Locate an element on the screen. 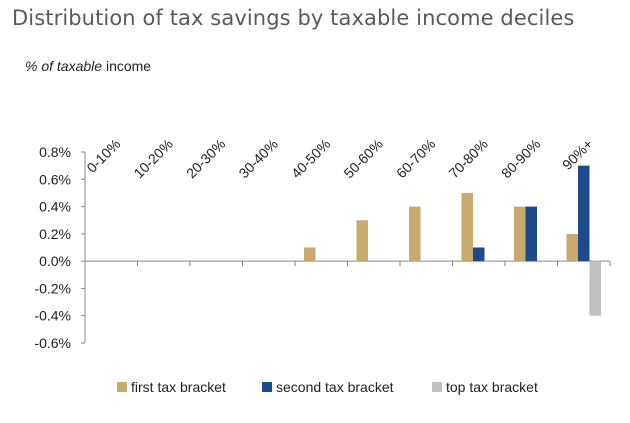  x-tick-label: 60-70% is located at coordinates (415, 158).